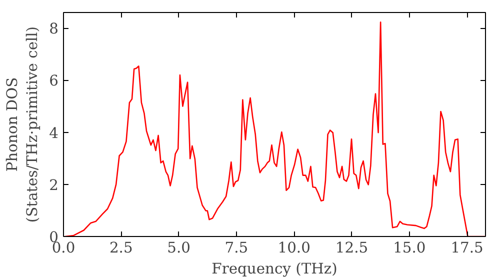 Image resolution: width=500 pixels, height=280 pixels. What do you see at coordinates (54, 81) in the screenshot?
I see `y-tick-label: 6` at bounding box center [54, 81].